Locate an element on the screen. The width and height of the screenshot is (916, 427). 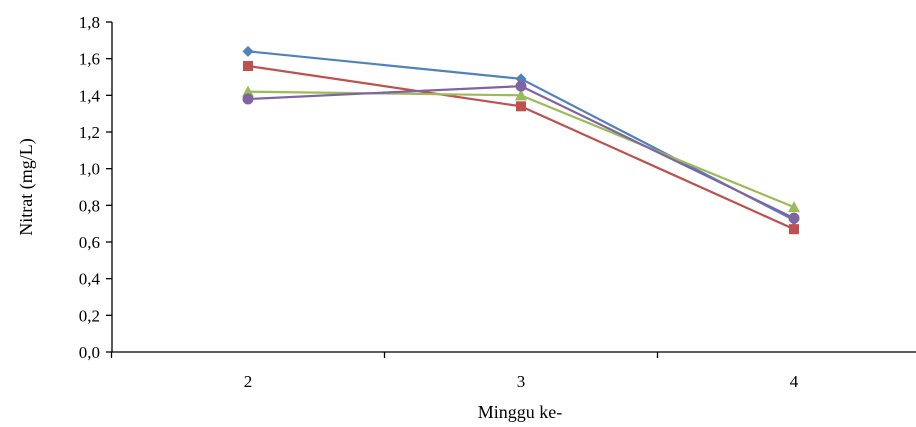
x-tick-label: 2 is located at coordinates (248, 381).